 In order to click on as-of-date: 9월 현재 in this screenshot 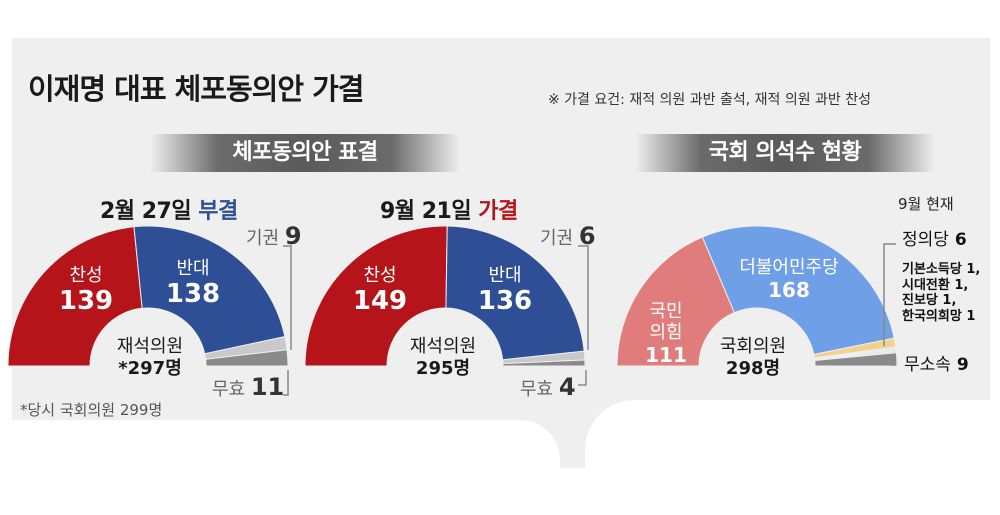, I will do `click(926, 204)`.